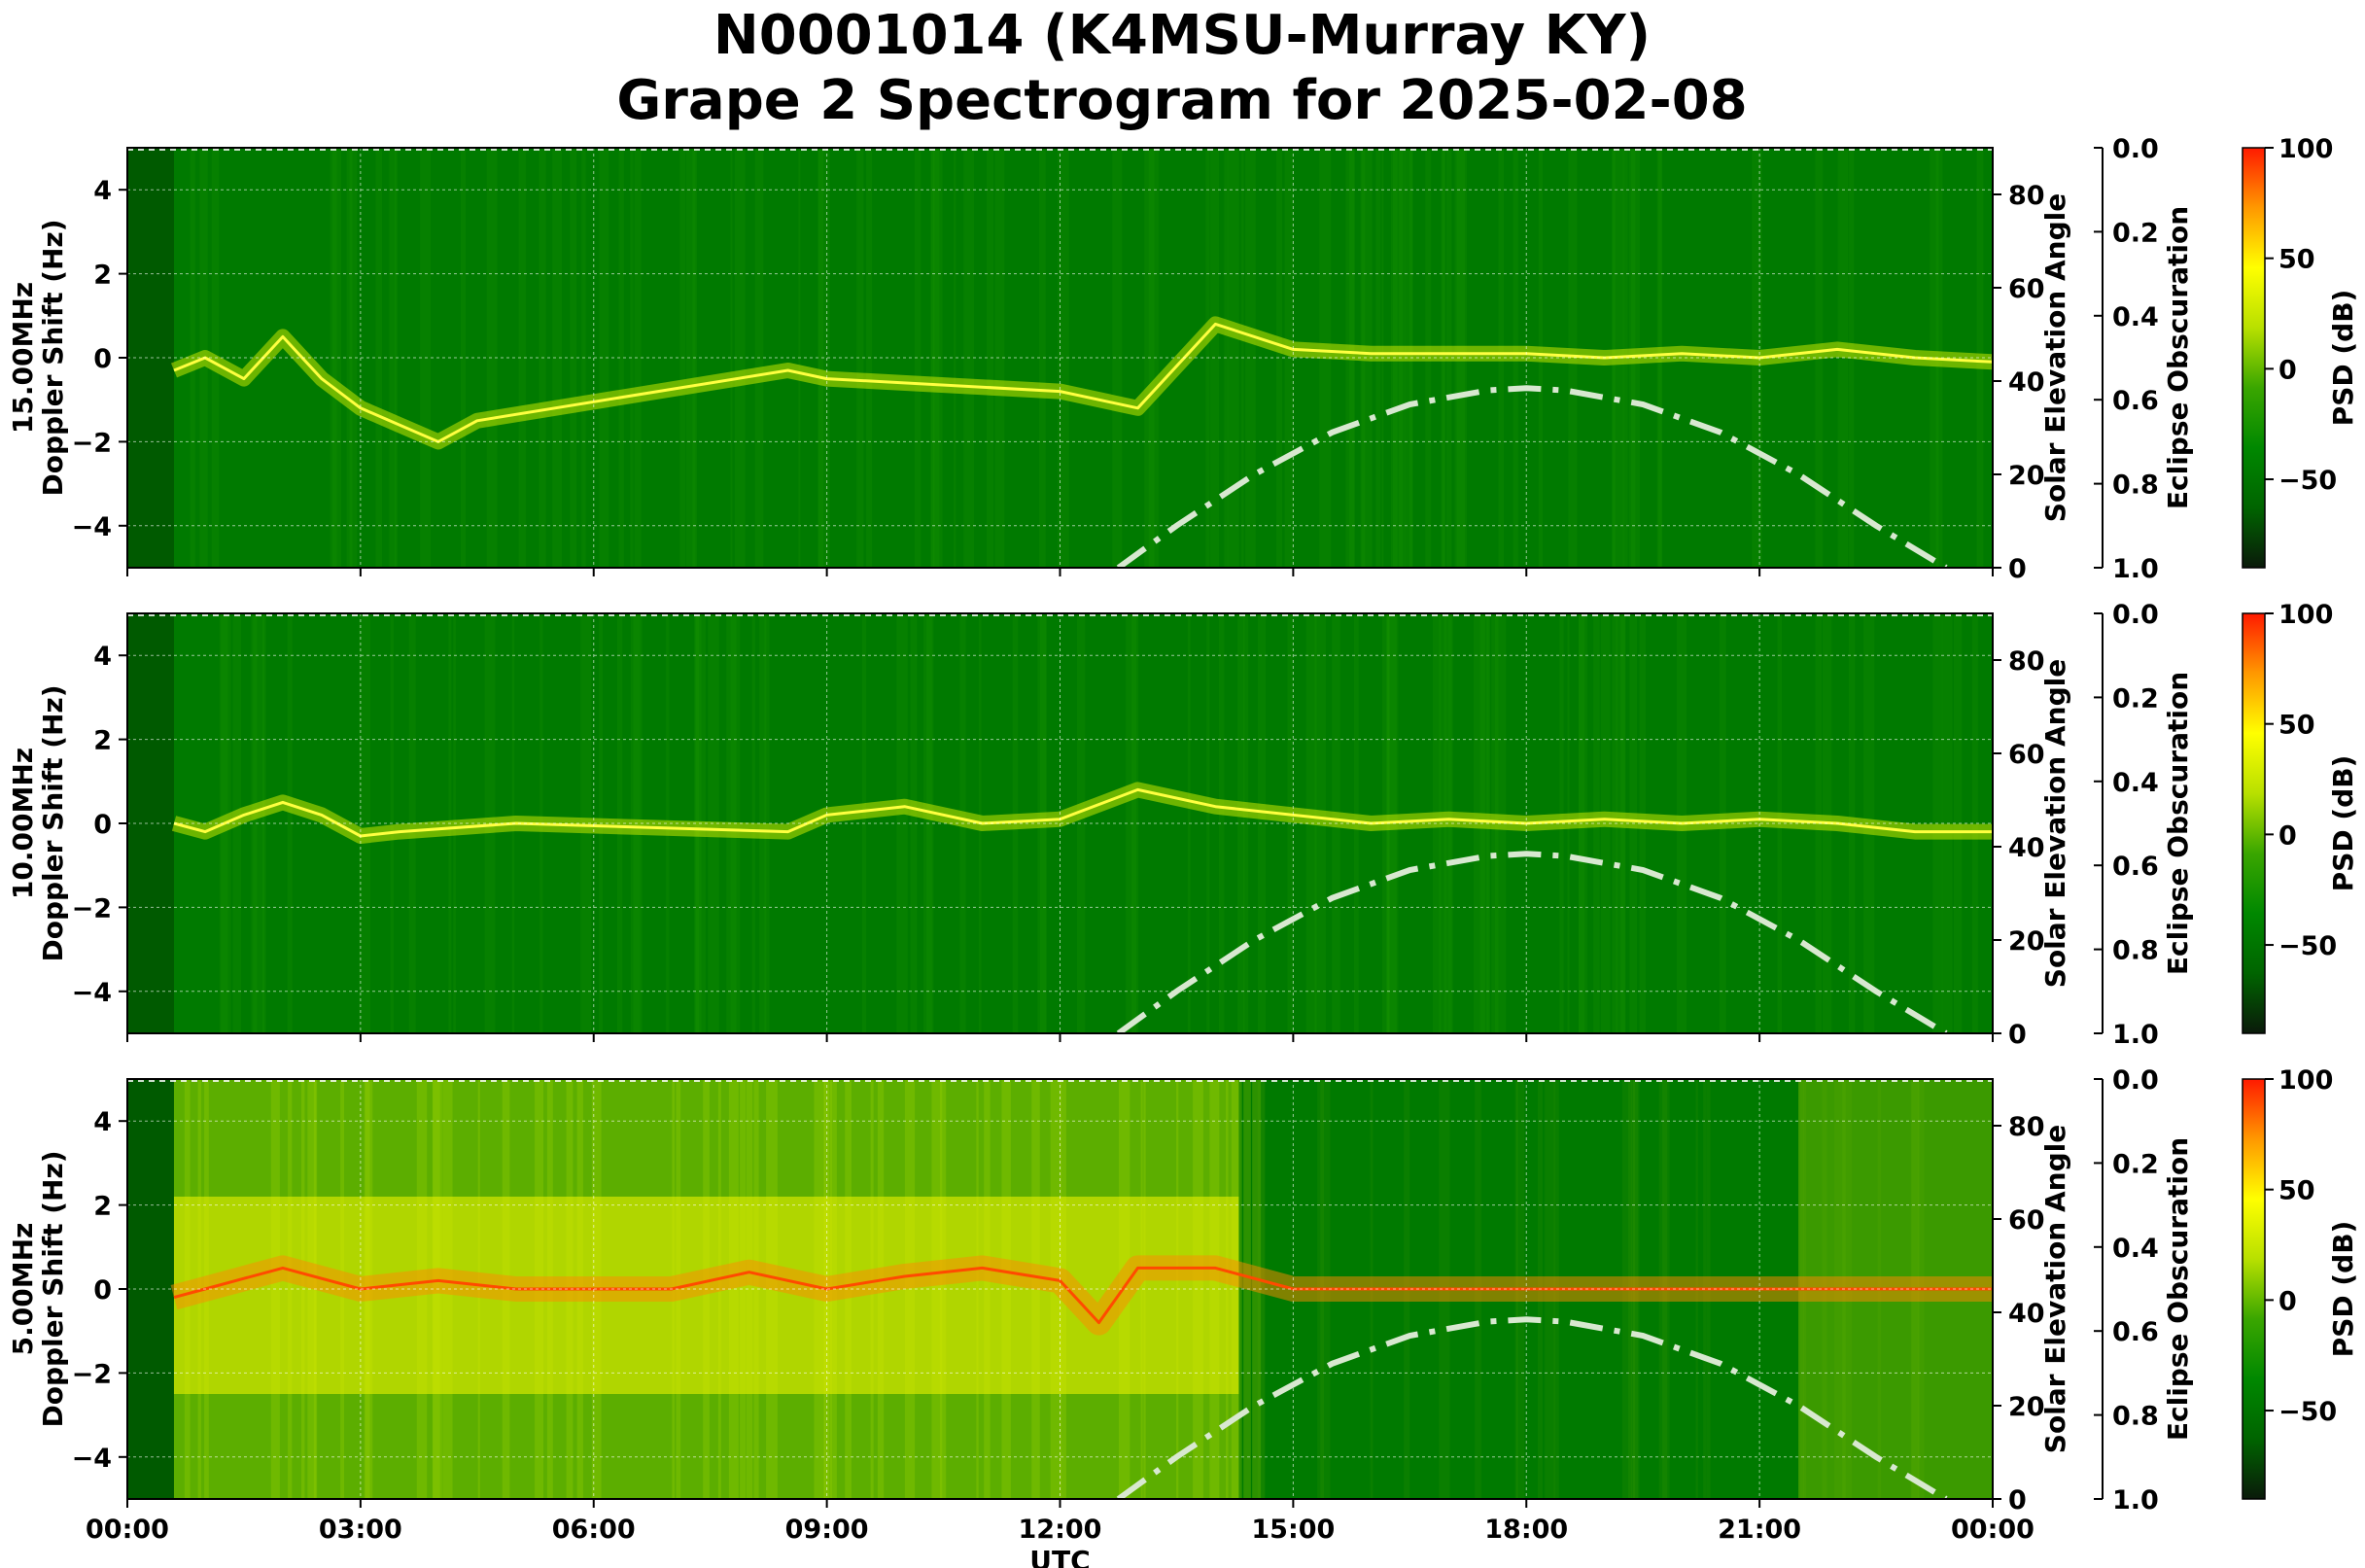 This screenshot has height=1568, width=2365. Describe the element at coordinates (1182, 35) in the screenshot. I see `figure-title-line1: N0001014 (K4MSU-Murray KY)` at that location.